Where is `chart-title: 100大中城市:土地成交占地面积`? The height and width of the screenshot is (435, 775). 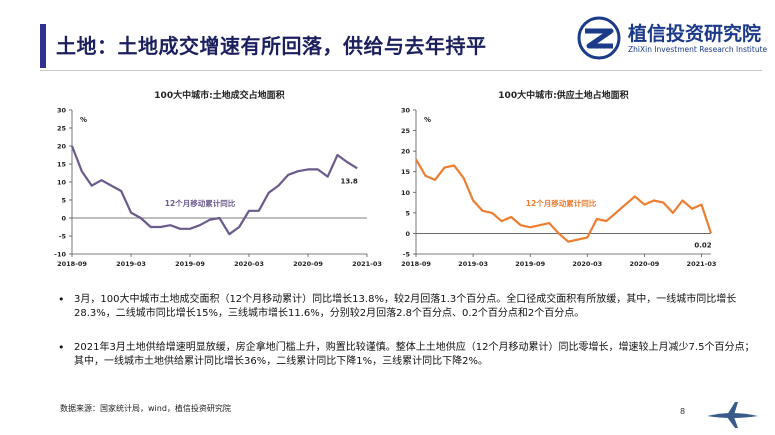
chart-title: 100大中城市:土地成交占地面积 is located at coordinates (219, 95).